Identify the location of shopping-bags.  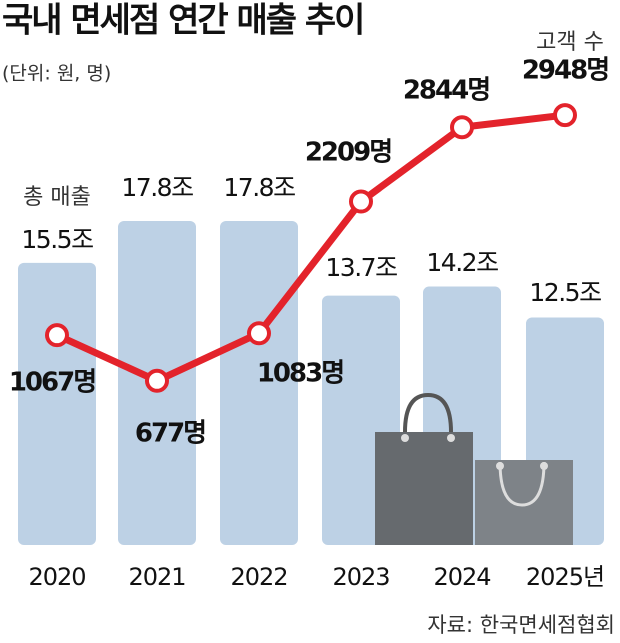
(474, 468).